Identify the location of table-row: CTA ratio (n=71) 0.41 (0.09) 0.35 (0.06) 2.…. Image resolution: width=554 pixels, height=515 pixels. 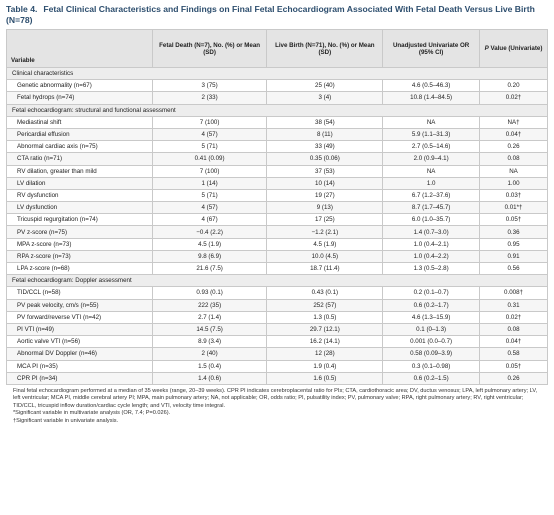
(277, 159).